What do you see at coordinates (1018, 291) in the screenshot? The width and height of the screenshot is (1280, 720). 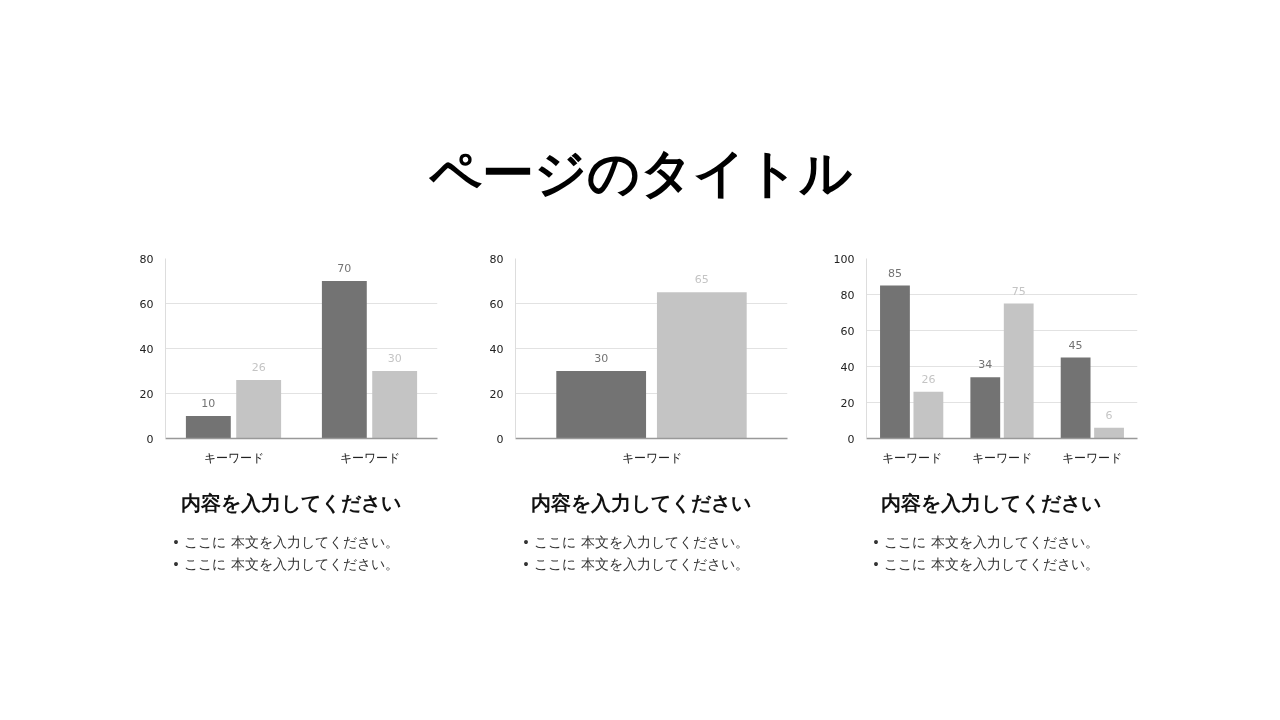 I see `data-label: 75` at bounding box center [1018, 291].